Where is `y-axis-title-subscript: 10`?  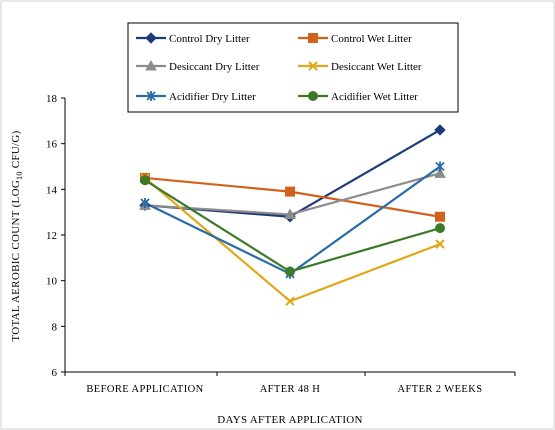
y-axis-title-subscript: 10 is located at coordinates (19, 175).